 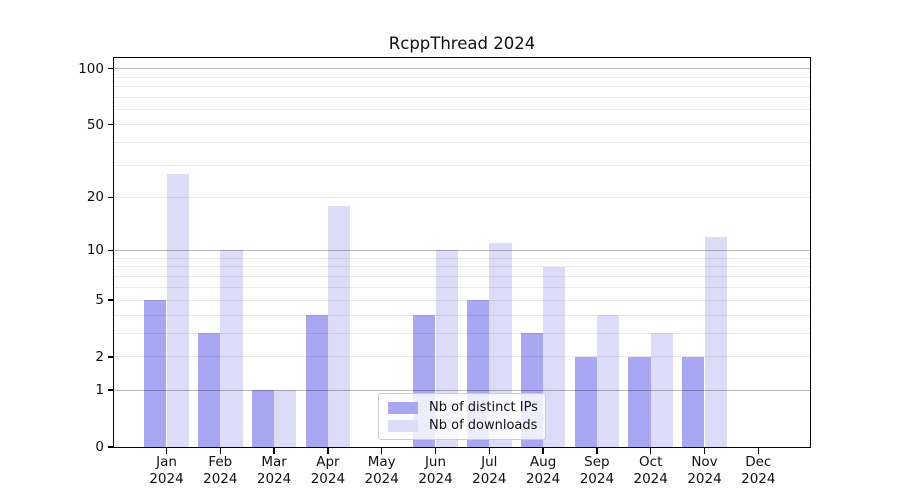 I want to click on x-label-month-nov: Nov, so click(x=704, y=462).